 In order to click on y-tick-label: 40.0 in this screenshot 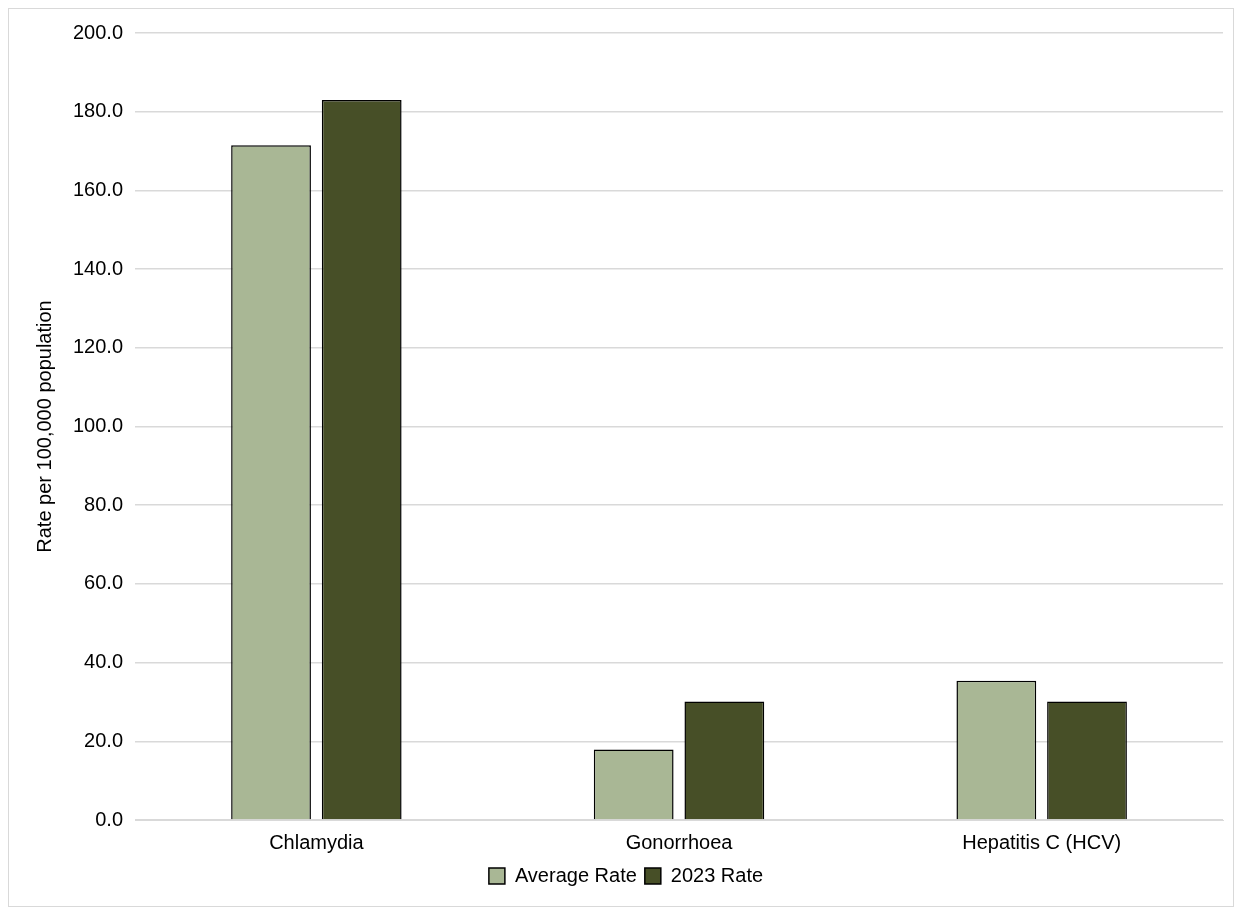, I will do `click(104, 661)`.